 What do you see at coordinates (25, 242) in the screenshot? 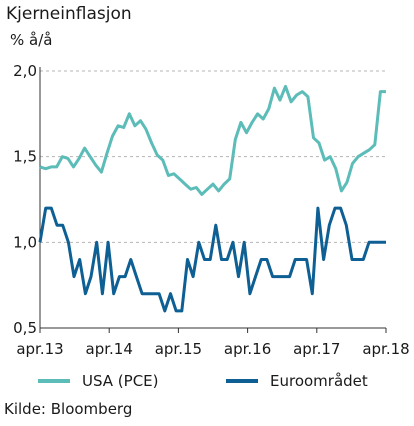
I see `y-tick-label: 1,0` at bounding box center [25, 242].